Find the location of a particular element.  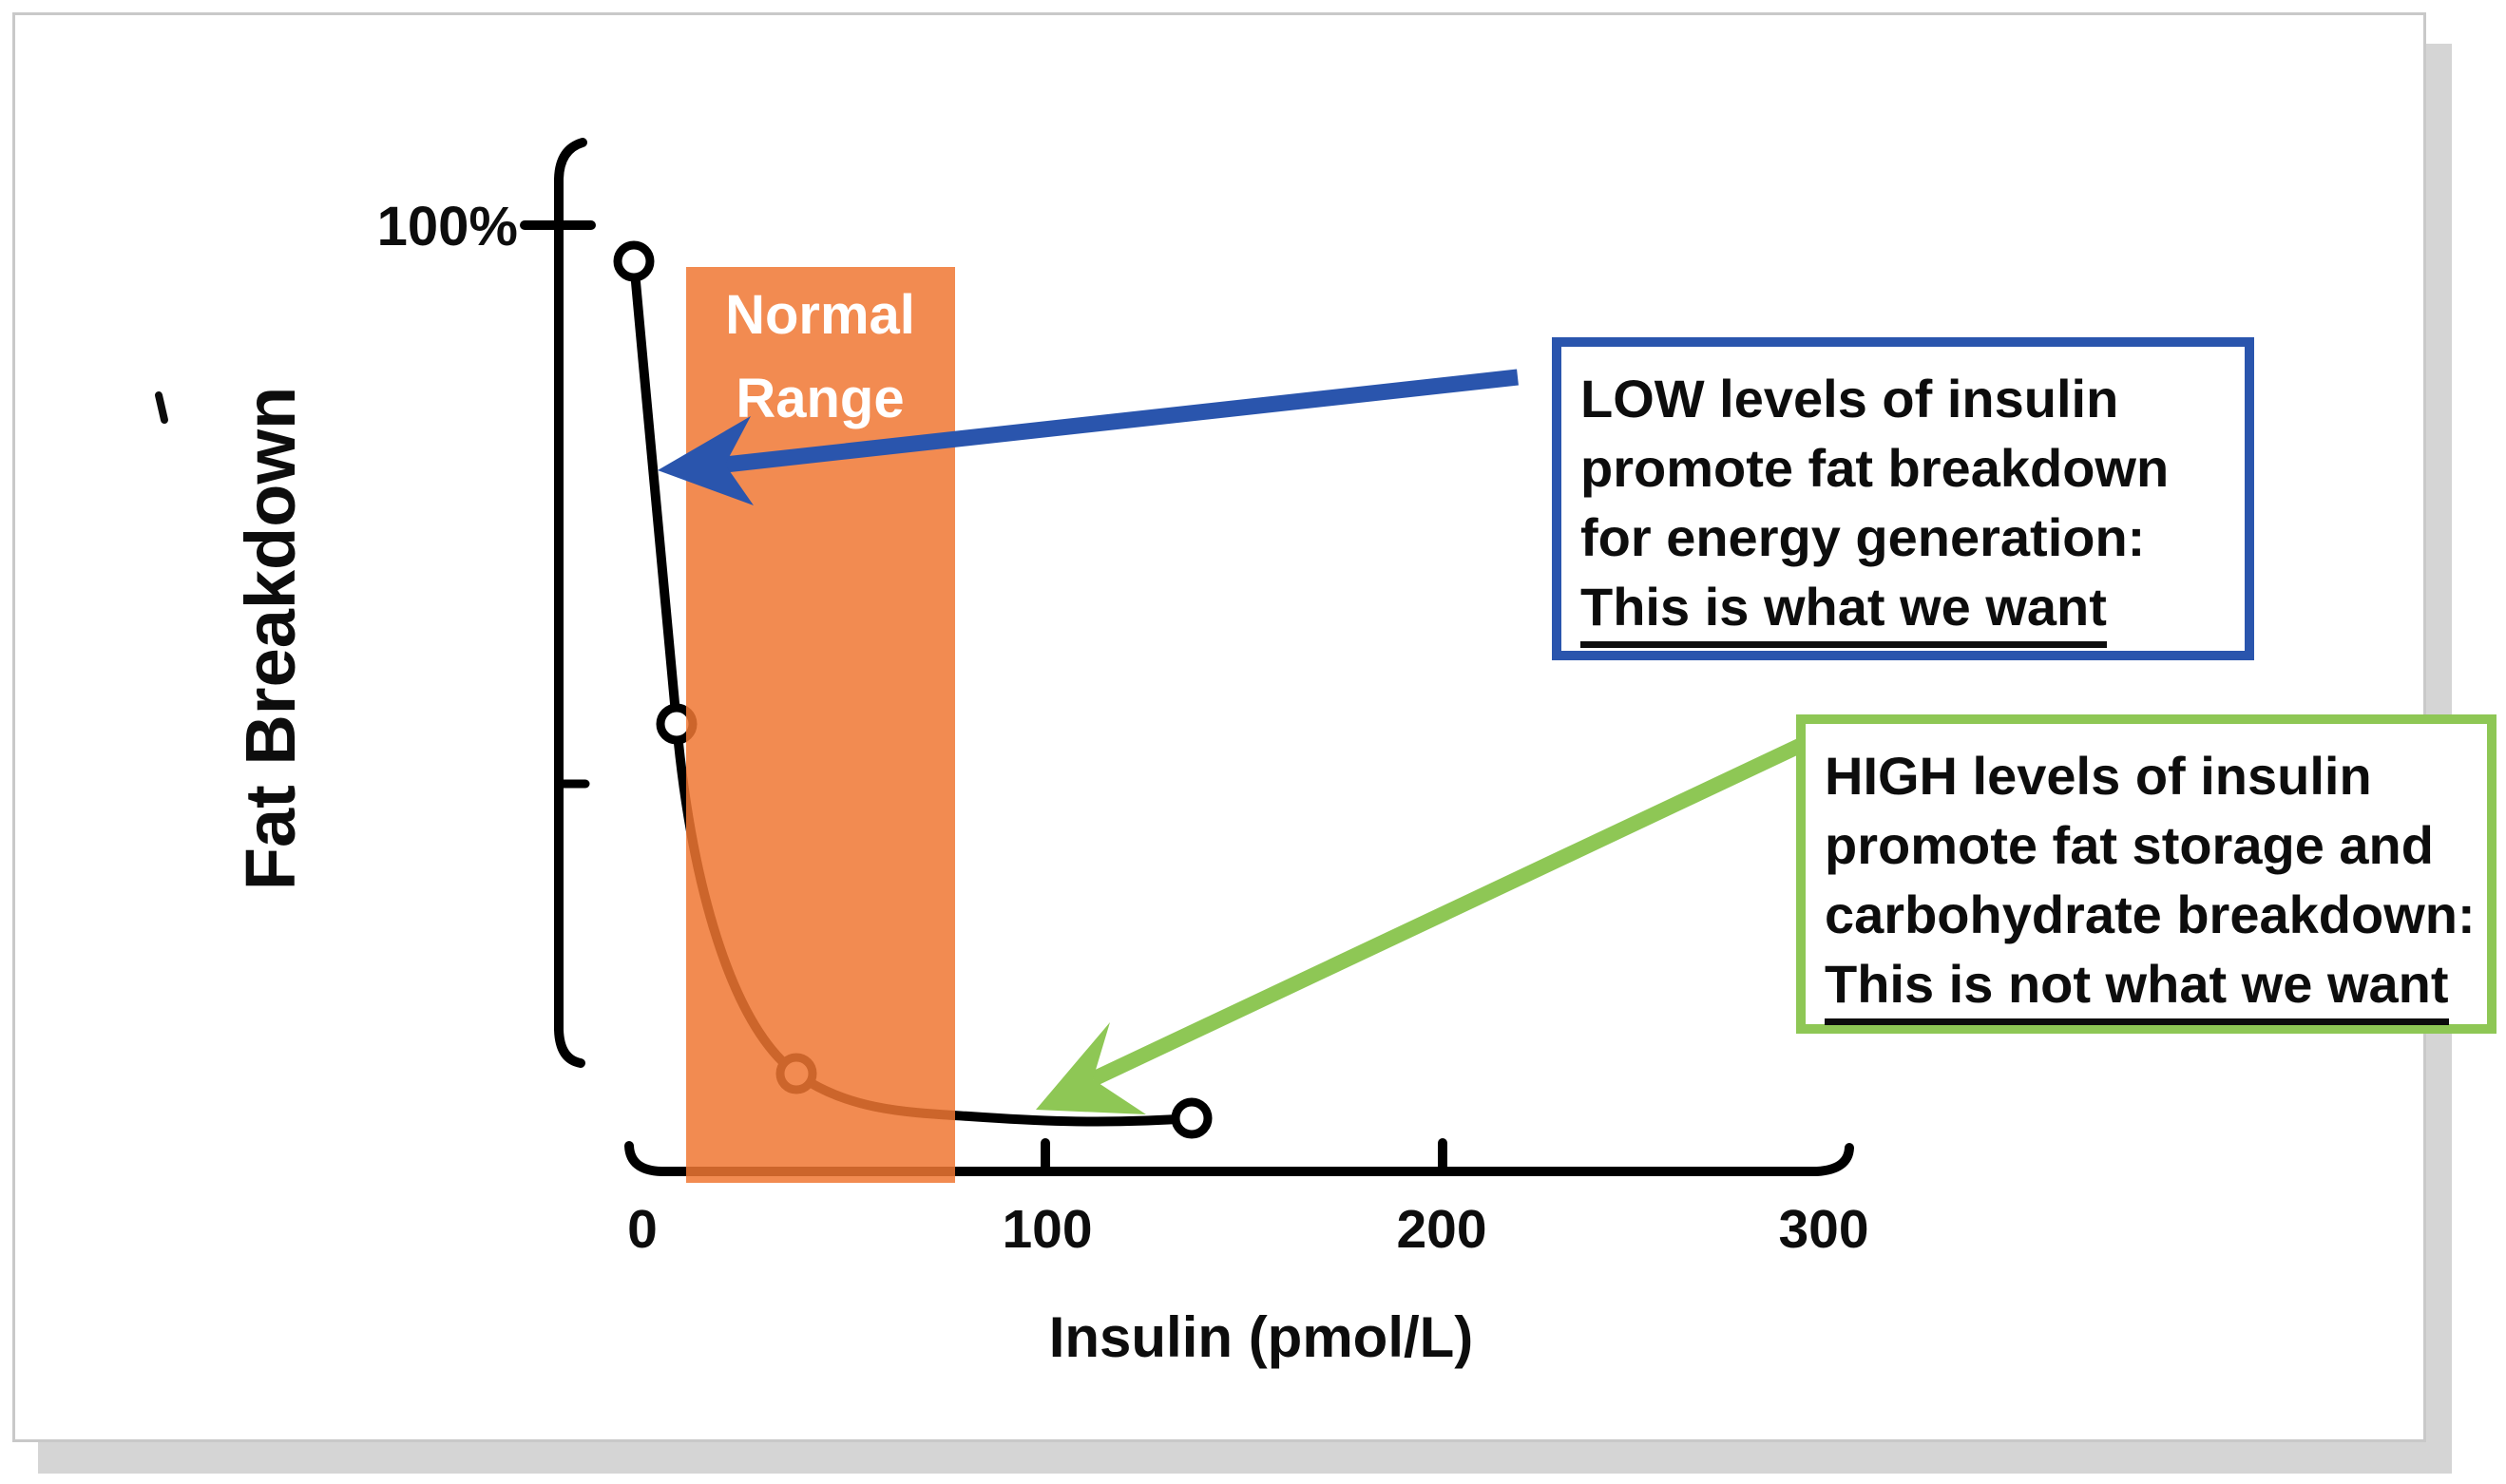

high-insulin-arrow-shaft is located at coordinates (1450, 910).